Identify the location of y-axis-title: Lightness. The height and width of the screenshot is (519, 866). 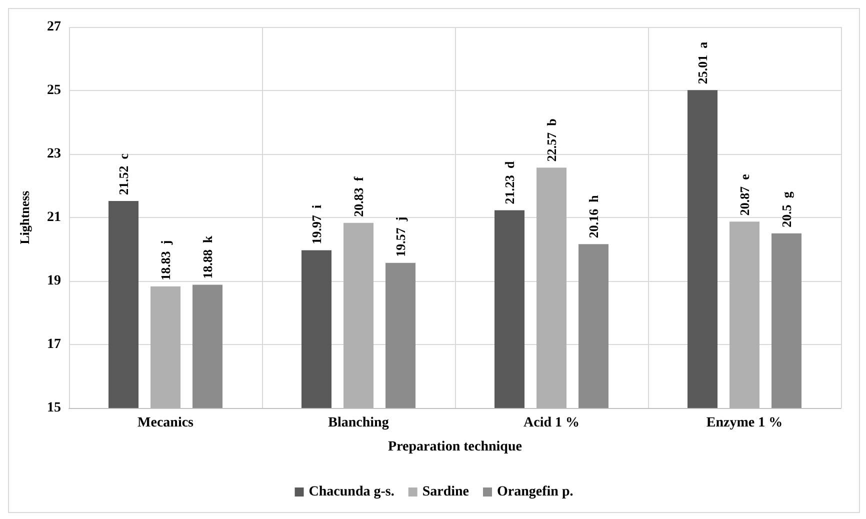
(24, 217).